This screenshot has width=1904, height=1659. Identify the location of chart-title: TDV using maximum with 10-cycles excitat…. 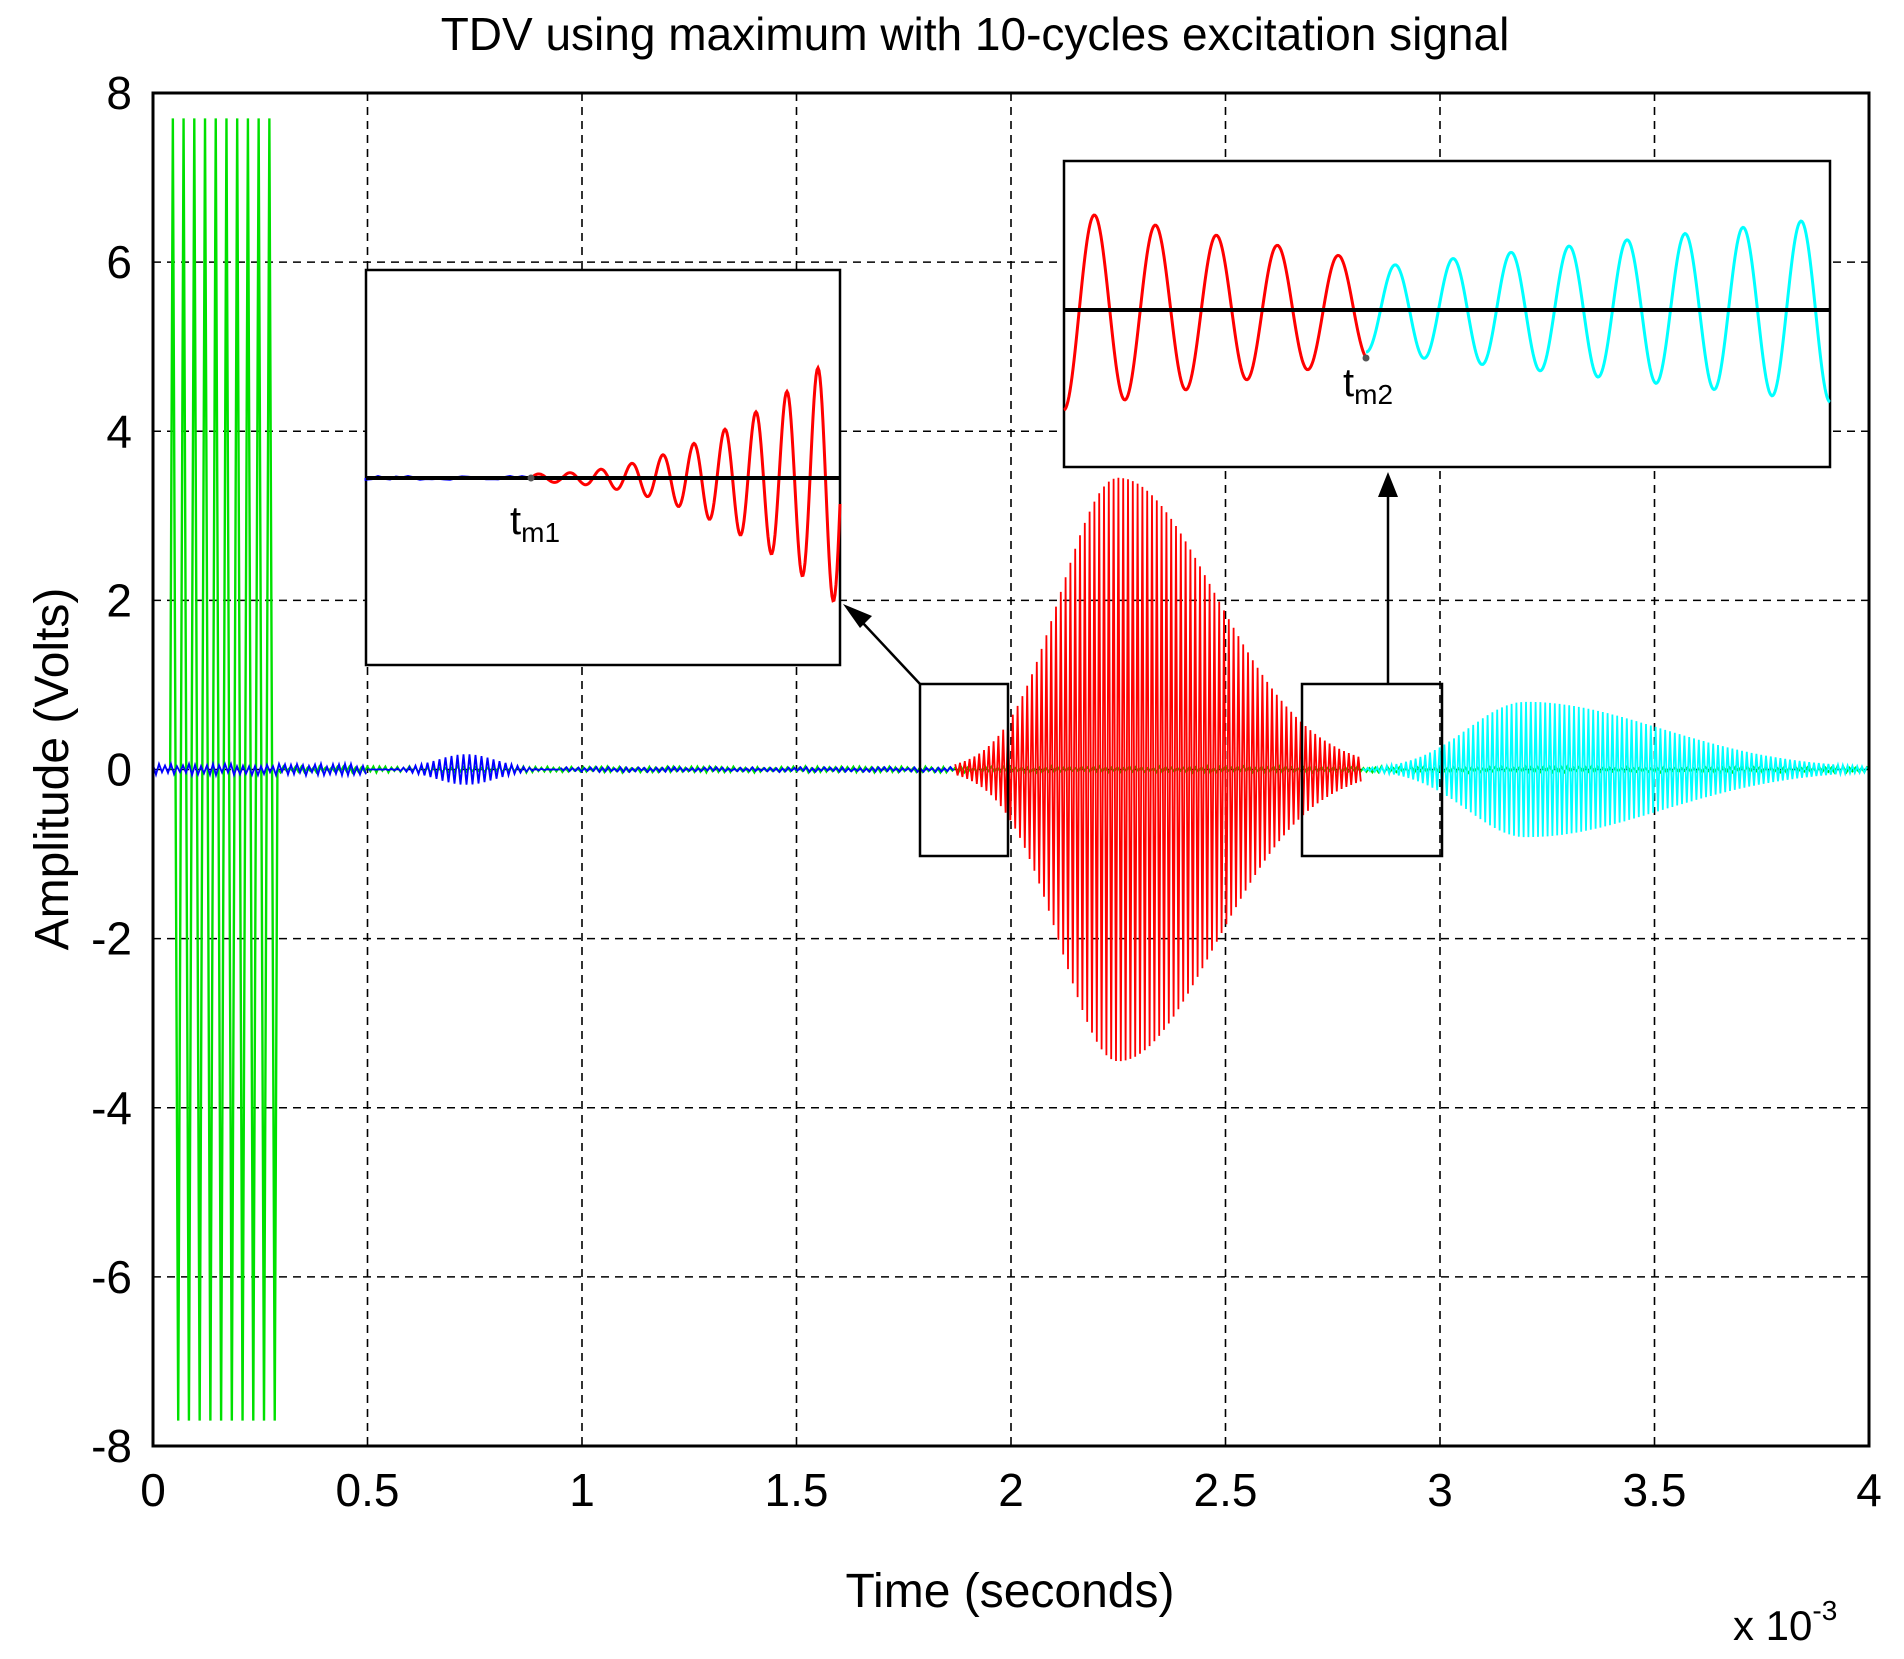
(975, 34).